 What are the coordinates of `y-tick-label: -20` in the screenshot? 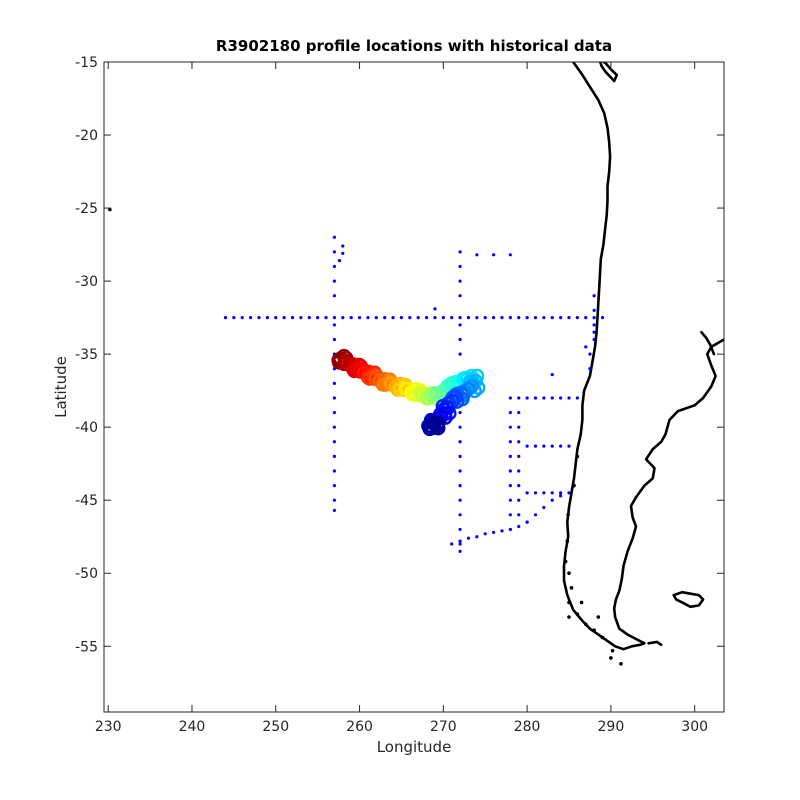 It's located at (86, 136).